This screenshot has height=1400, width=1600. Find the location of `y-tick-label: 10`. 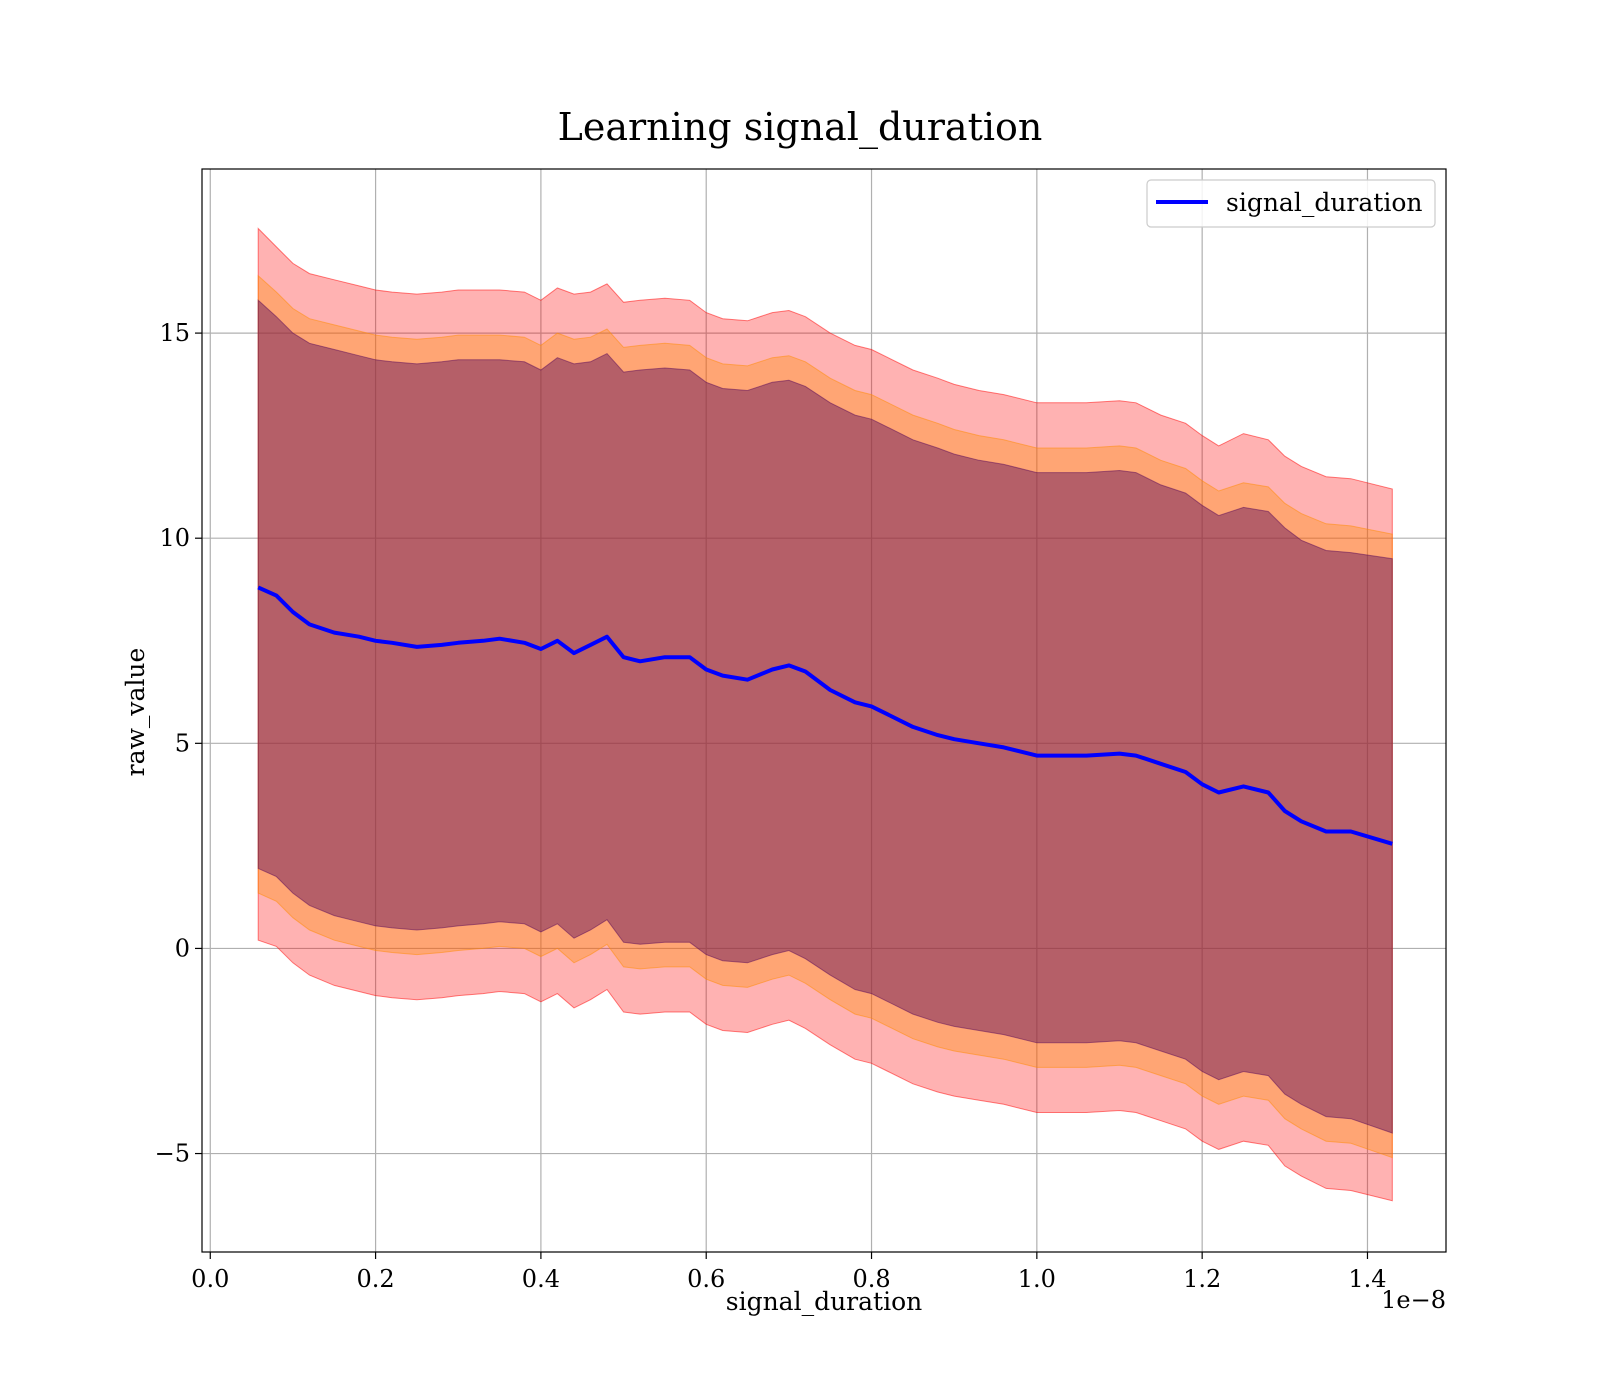

y-tick-label: 10 is located at coordinates (174, 538).